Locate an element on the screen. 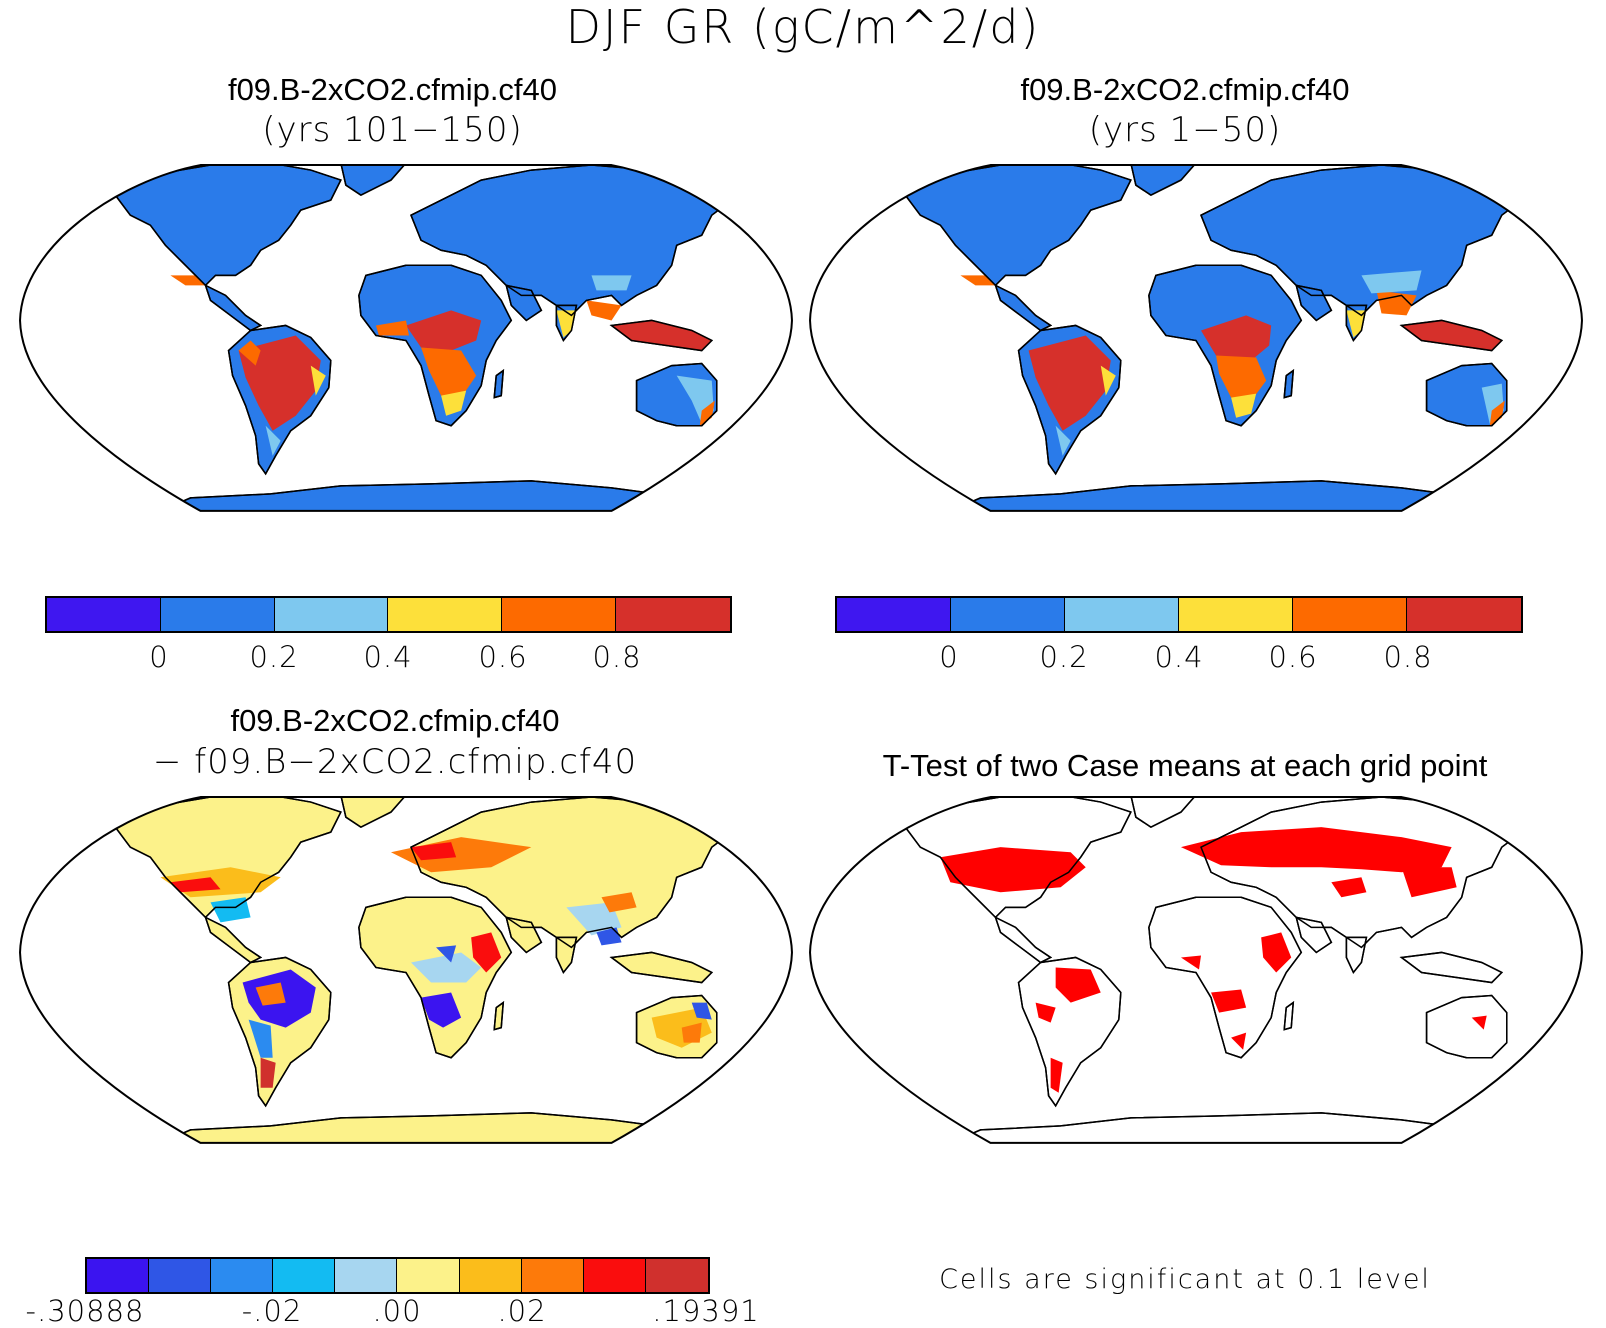 The height and width of the screenshot is (1328, 1606). colorbar-tick: .19391 is located at coordinates (706, 1311).